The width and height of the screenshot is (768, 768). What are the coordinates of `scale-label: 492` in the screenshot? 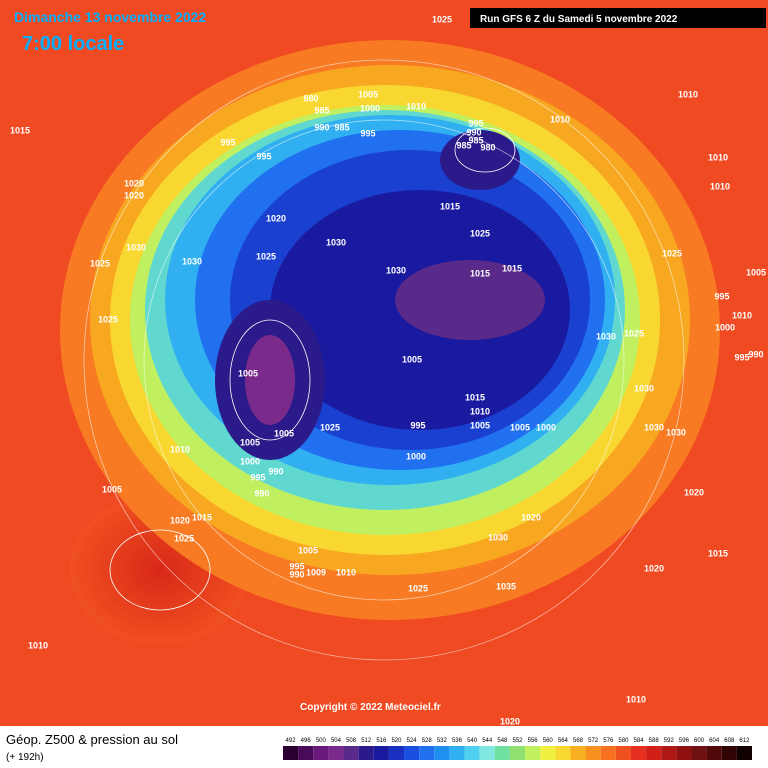 It's located at (291, 741).